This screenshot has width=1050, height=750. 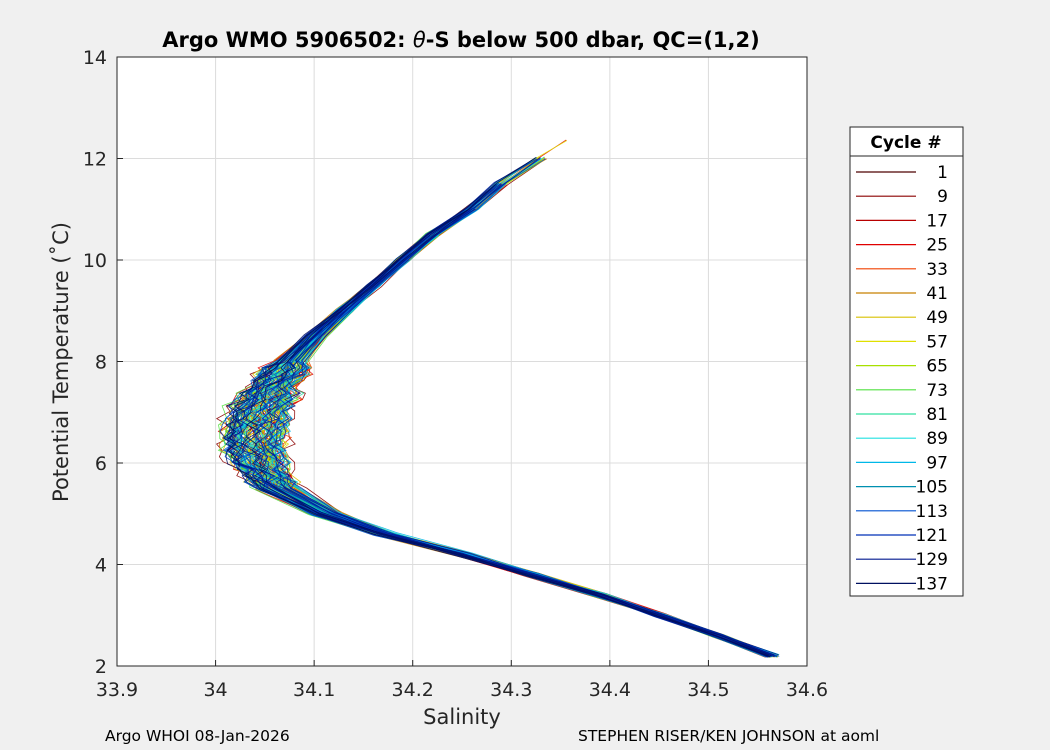 What do you see at coordinates (932, 560) in the screenshot?
I see `legend-label: 129` at bounding box center [932, 560].